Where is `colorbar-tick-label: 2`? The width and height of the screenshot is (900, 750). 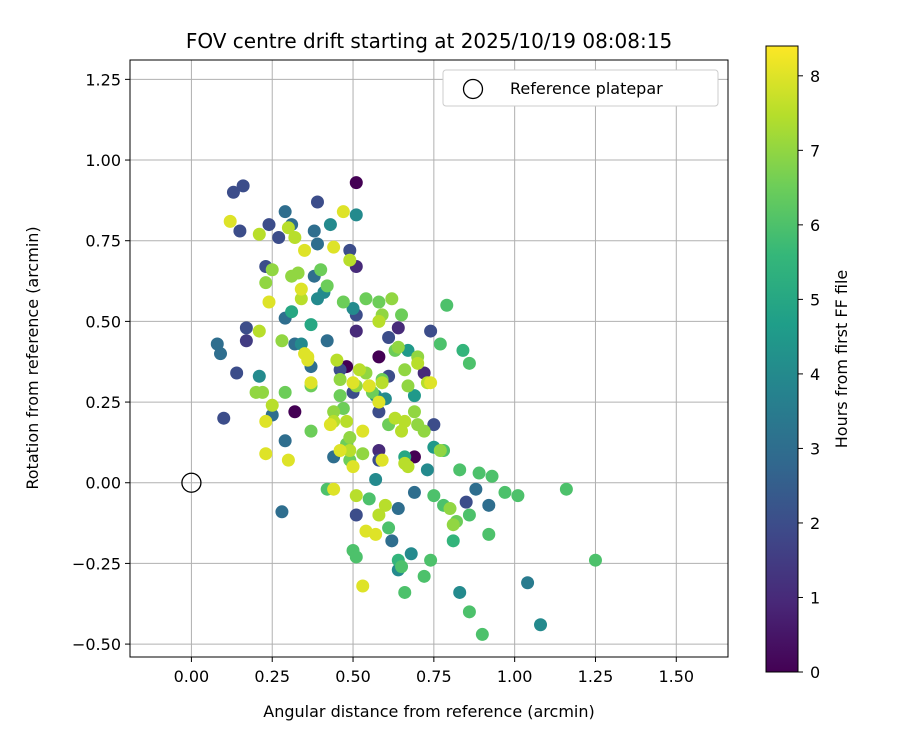
colorbar-tick-label: 2 is located at coordinates (815, 523).